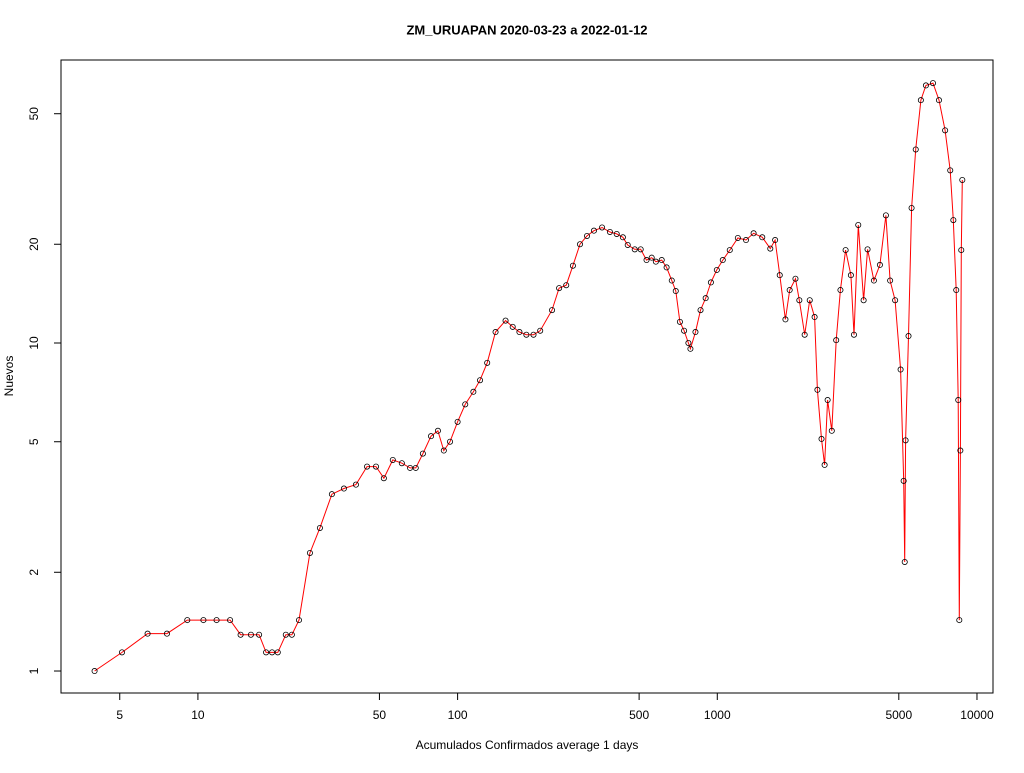 Image resolution: width=1024 pixels, height=773 pixels. Describe the element at coordinates (458, 715) in the screenshot. I see `x-tick-label: 100` at that location.